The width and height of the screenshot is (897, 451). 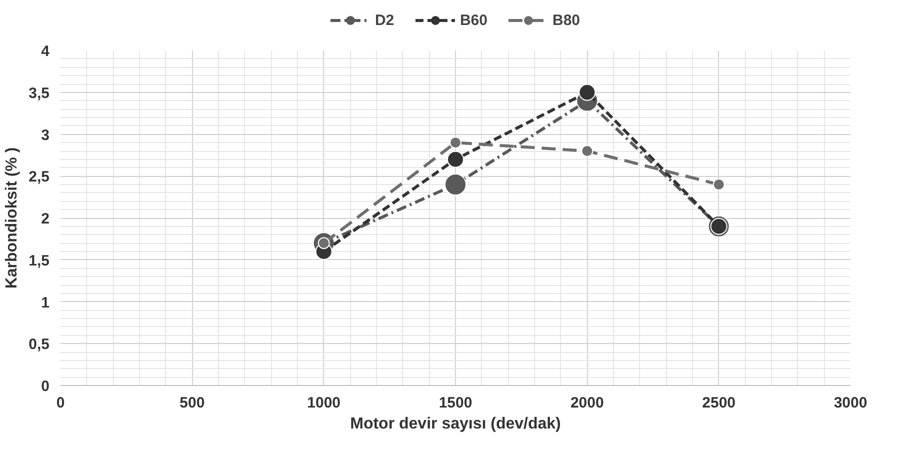 What do you see at coordinates (39, 261) in the screenshot?
I see `y-tick-label: 1,5` at bounding box center [39, 261].